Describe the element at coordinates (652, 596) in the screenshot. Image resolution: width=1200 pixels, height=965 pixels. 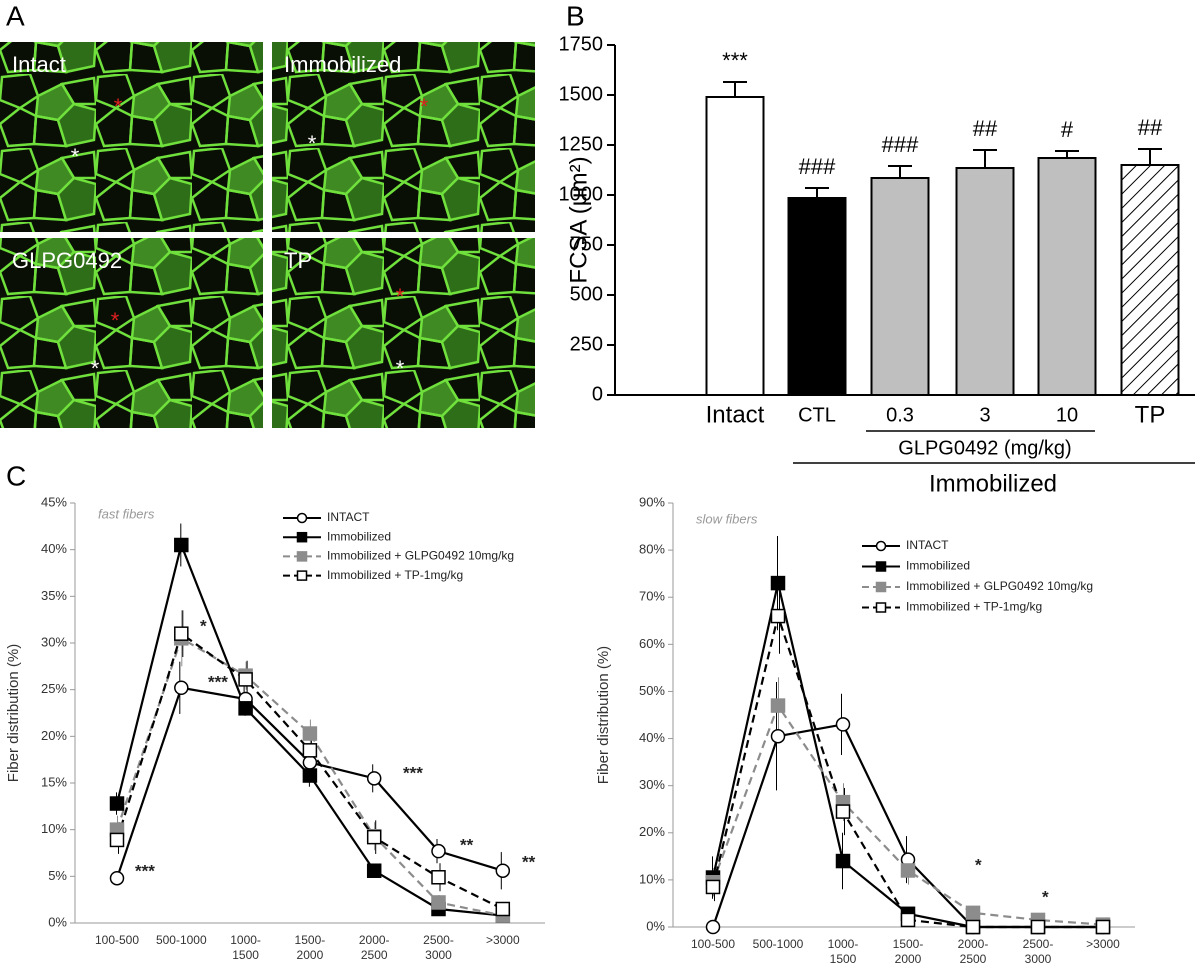
I see `y-tick-label: 70%` at that location.